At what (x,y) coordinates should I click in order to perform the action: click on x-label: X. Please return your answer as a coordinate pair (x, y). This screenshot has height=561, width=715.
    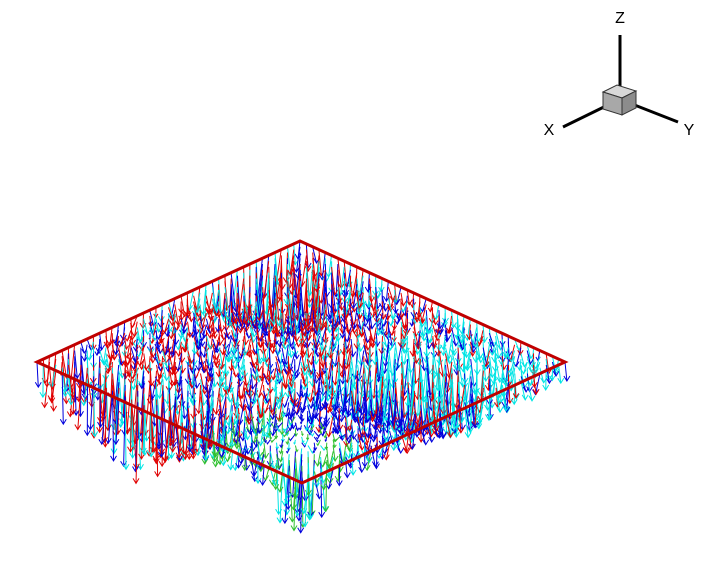
    Looking at the image, I should click on (549, 130).